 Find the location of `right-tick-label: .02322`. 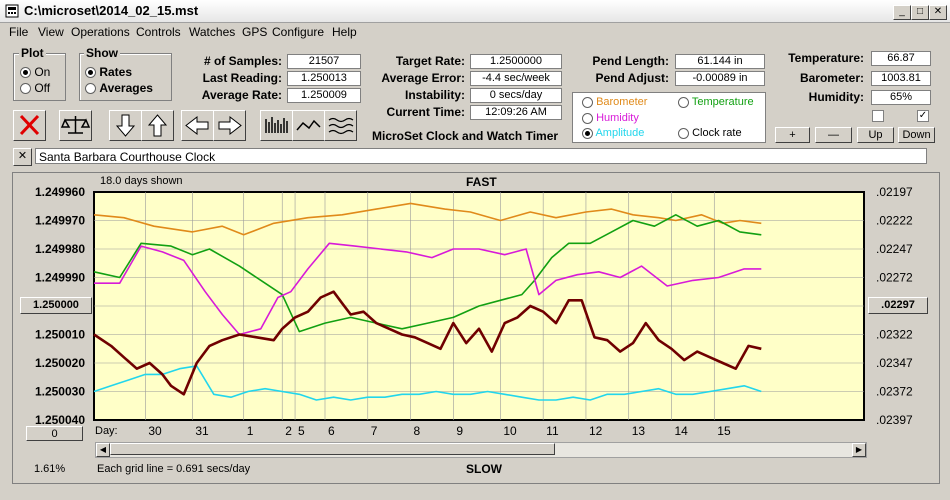

right-tick-label: .02322 is located at coordinates (894, 335).